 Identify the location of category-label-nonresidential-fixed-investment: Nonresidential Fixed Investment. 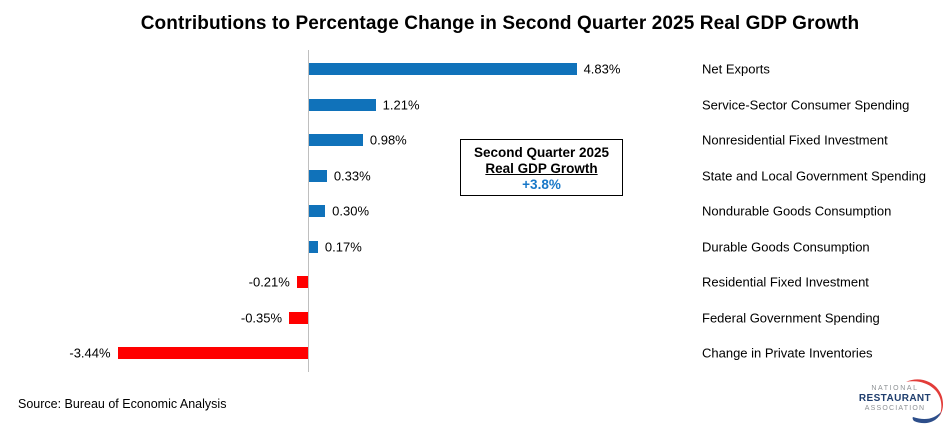
(795, 140).